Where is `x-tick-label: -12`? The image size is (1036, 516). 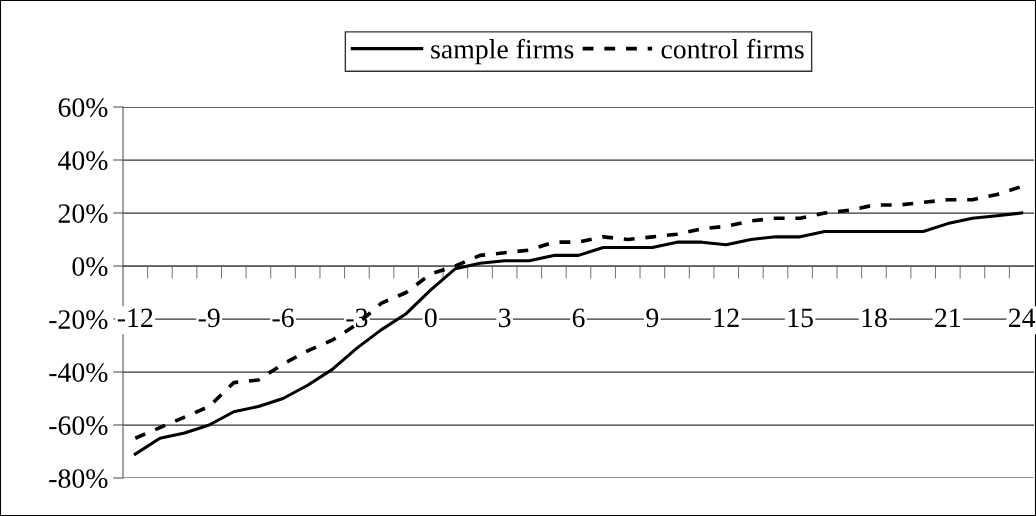 x-tick-label: -12 is located at coordinates (135, 317).